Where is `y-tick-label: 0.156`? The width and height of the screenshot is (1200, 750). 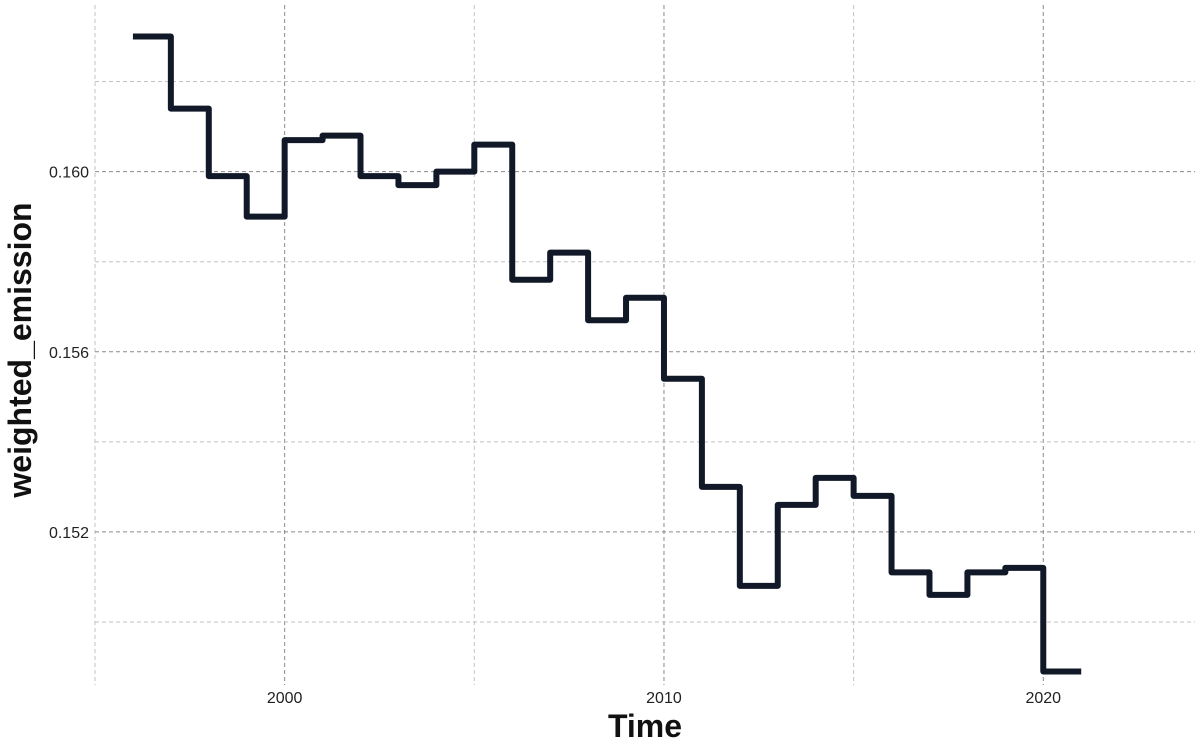 y-tick-label: 0.156 is located at coordinates (69, 353).